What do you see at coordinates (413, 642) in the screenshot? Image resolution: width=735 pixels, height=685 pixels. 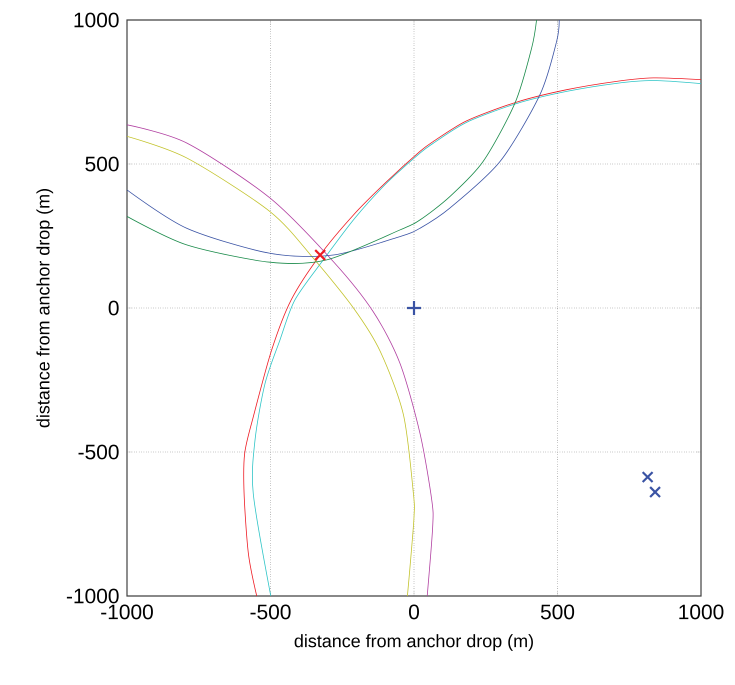 I see `x-axis-title: distance from anchor drop (m)` at bounding box center [413, 642].